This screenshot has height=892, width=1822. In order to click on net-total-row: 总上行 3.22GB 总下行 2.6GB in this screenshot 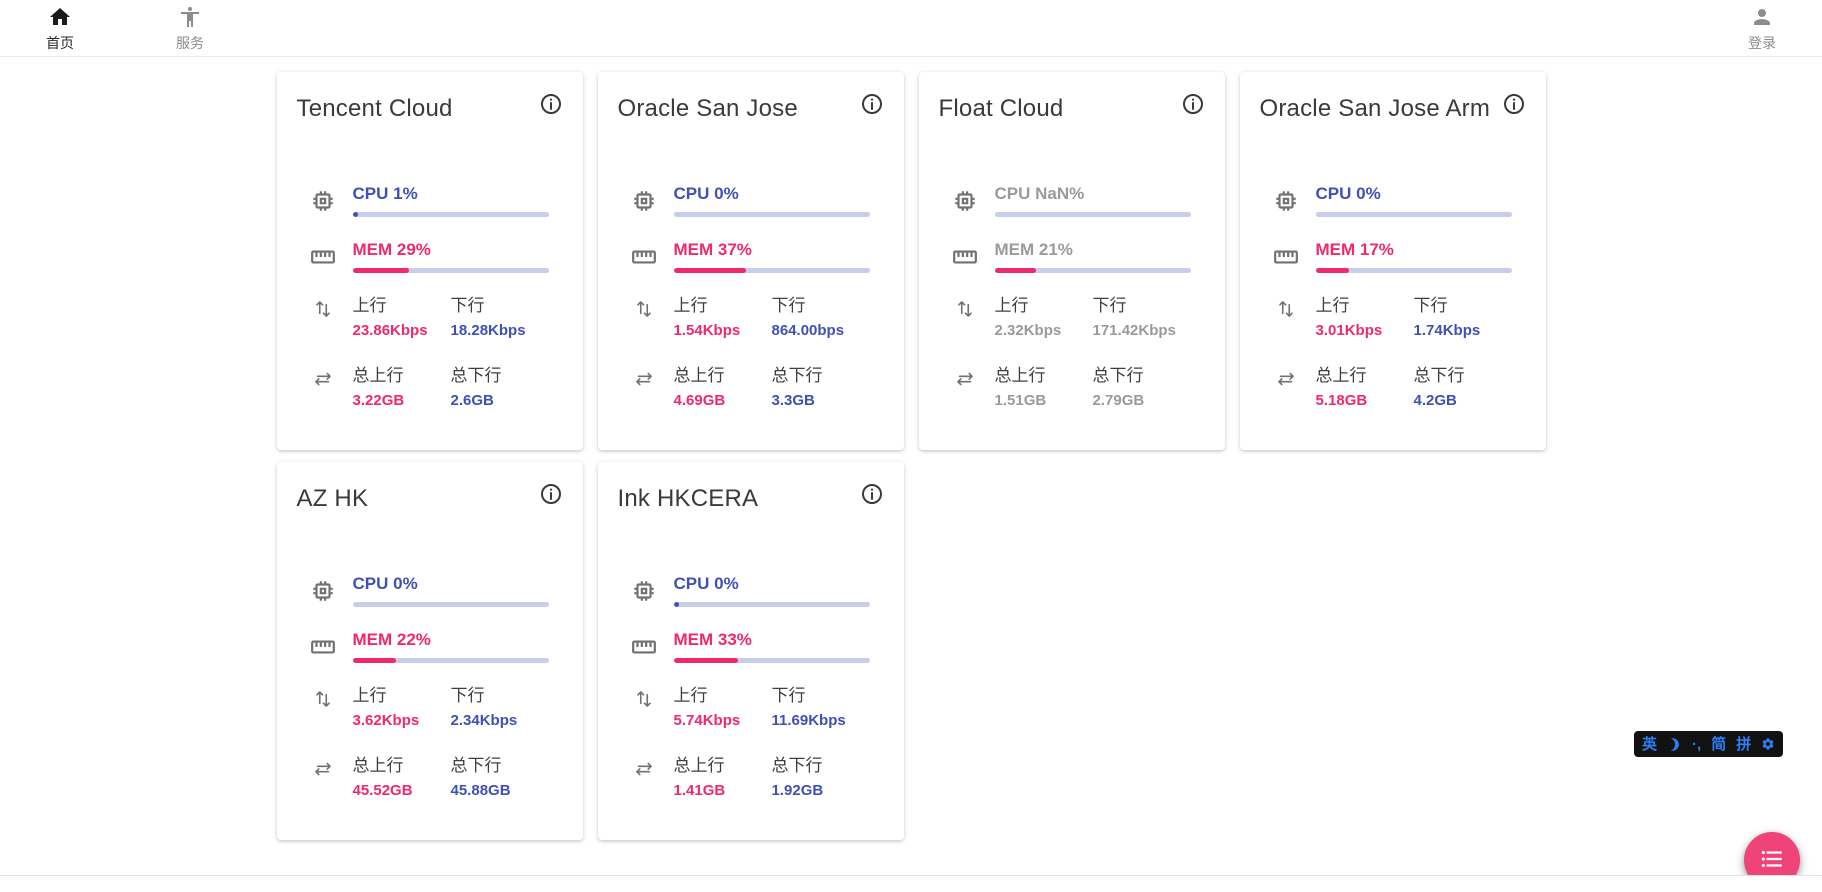, I will do `click(430, 388)`.